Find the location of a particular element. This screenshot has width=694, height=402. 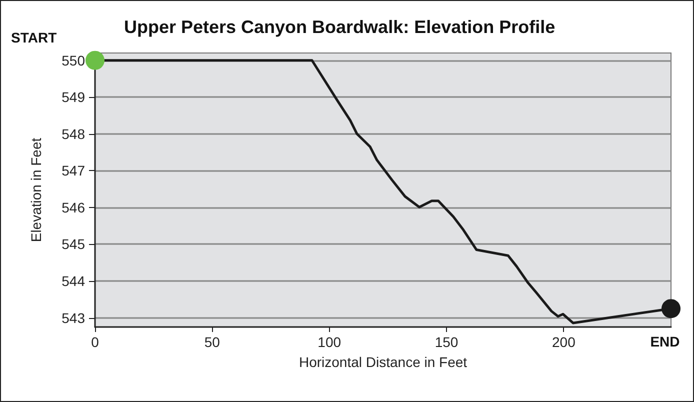

annotation: START is located at coordinates (34, 37).